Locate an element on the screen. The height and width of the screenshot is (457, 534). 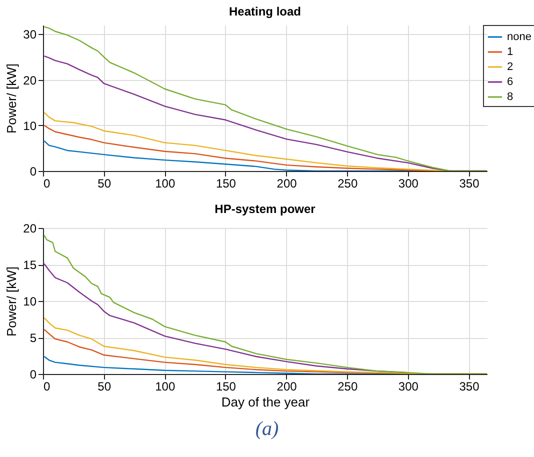
y-tick-label: 5 is located at coordinates (33, 338).